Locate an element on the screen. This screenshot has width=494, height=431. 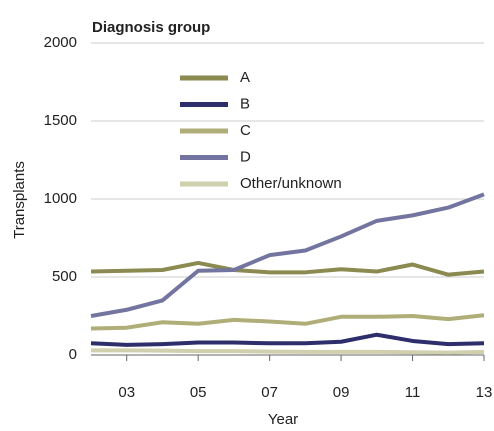
x-tick-label: 11 is located at coordinates (413, 392).